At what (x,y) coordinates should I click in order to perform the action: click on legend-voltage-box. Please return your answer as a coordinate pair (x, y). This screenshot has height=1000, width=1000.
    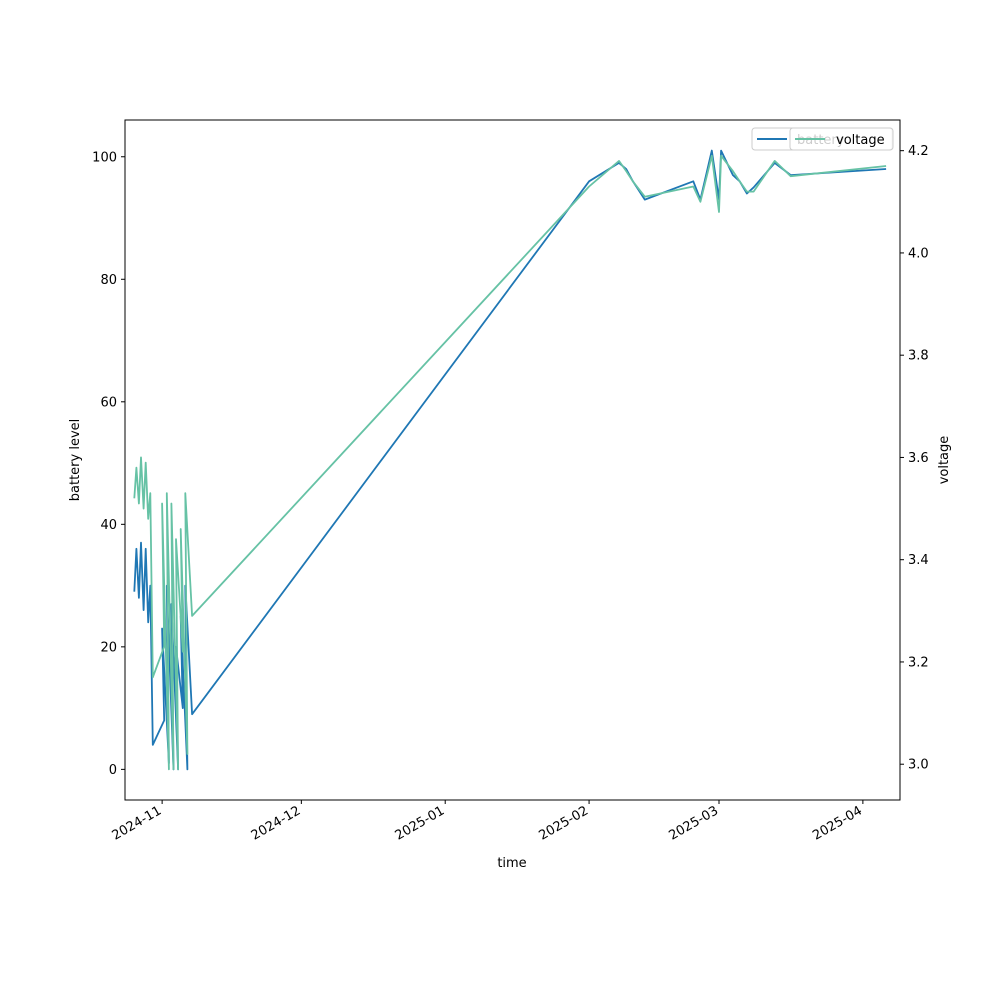
    Looking at the image, I should click on (841, 139).